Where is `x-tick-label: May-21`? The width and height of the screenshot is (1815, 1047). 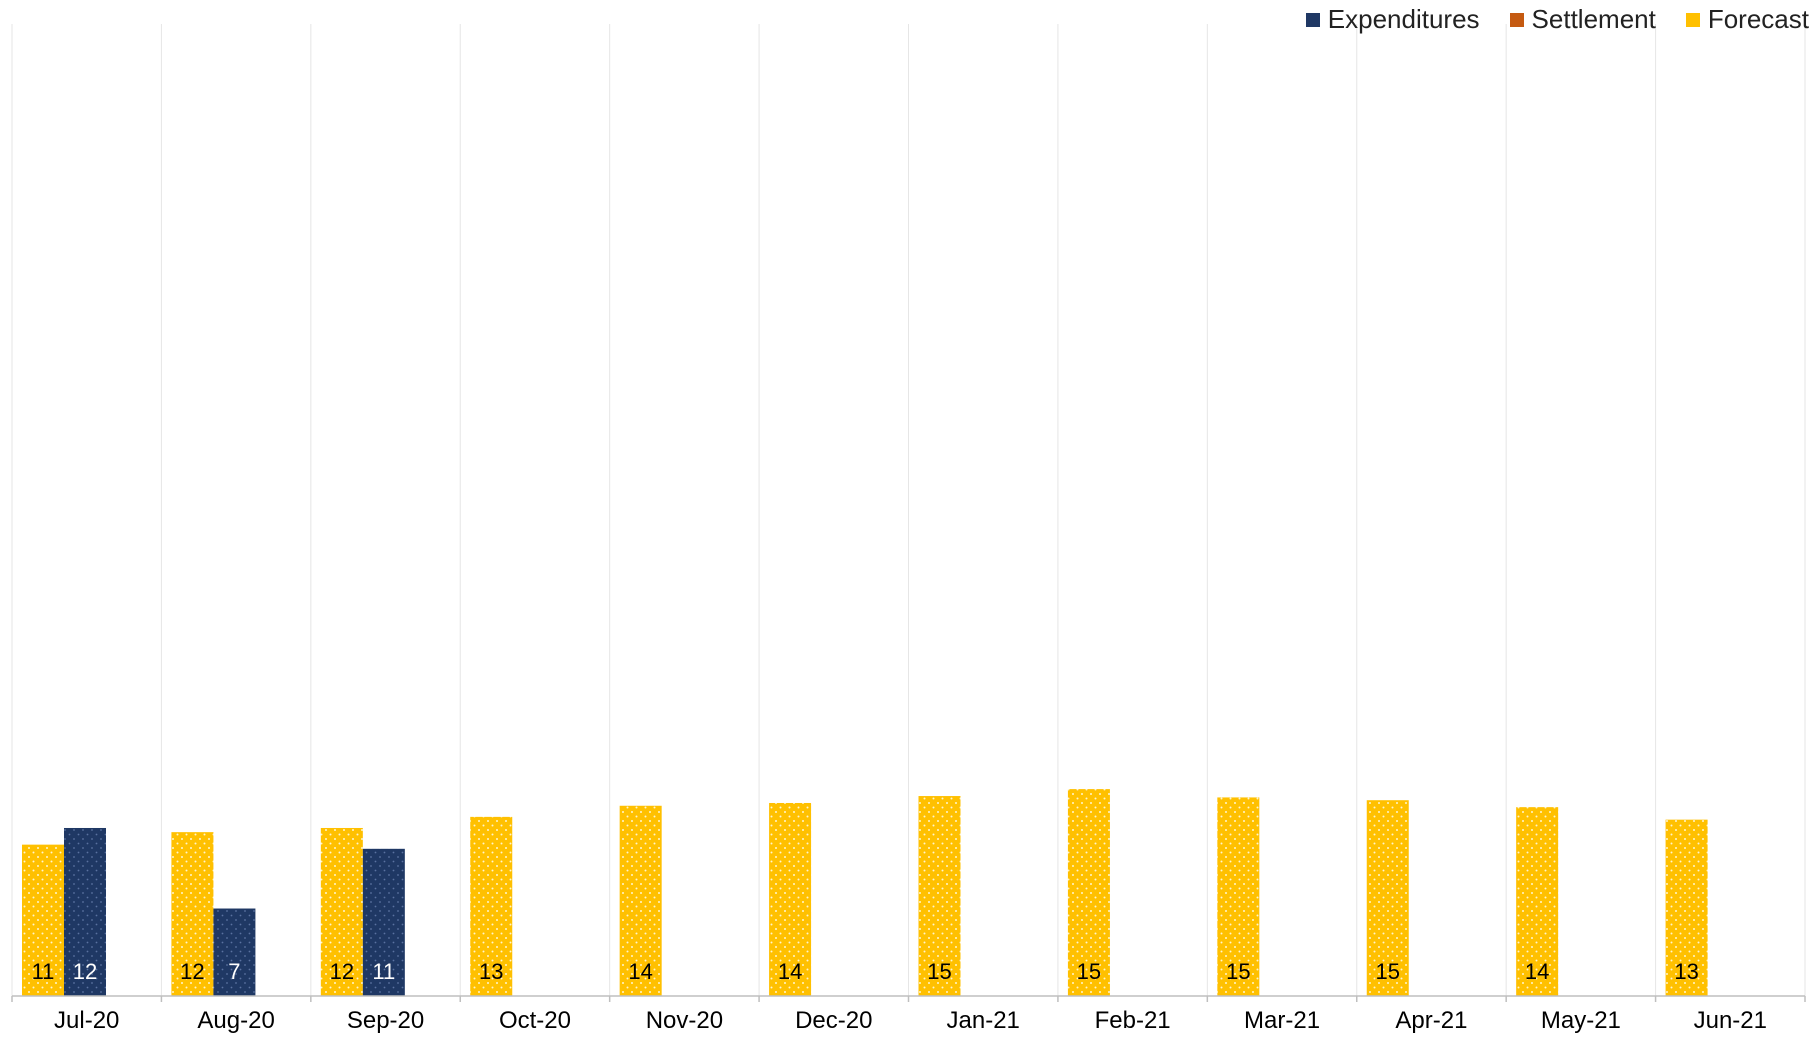 x-tick-label: May-21 is located at coordinates (1581, 1020).